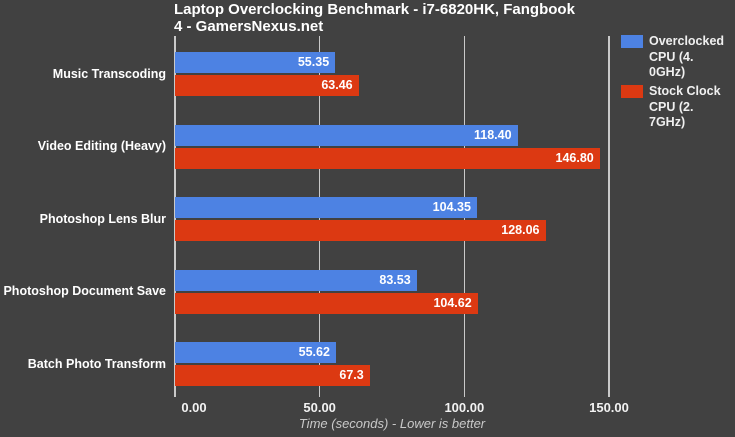  Describe the element at coordinates (609, 407) in the screenshot. I see `x-tick-label-150: 150.00` at that location.